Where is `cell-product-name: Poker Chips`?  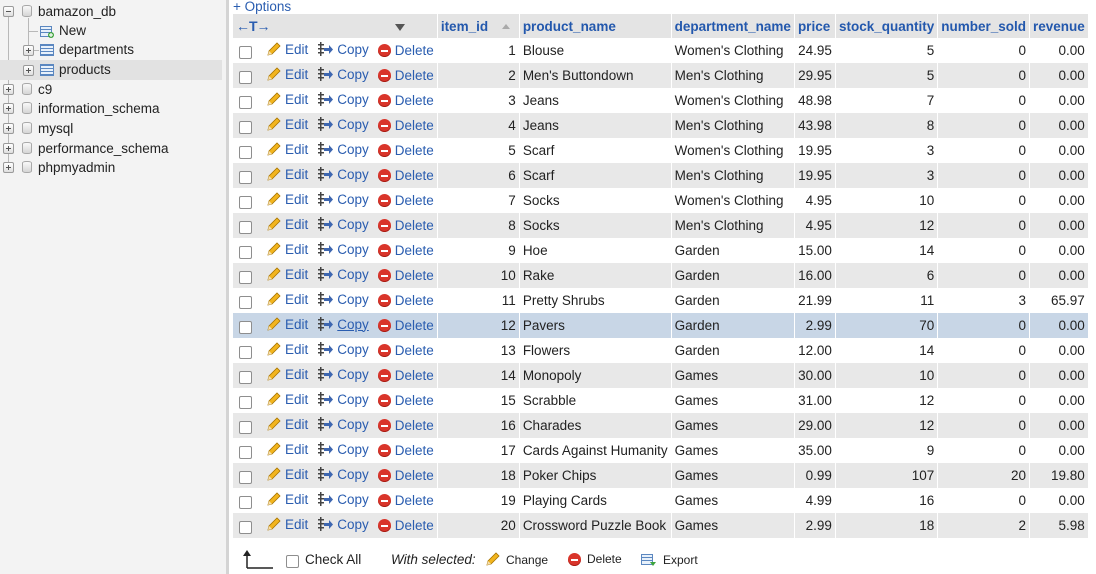 cell-product-name: Poker Chips is located at coordinates (595, 475).